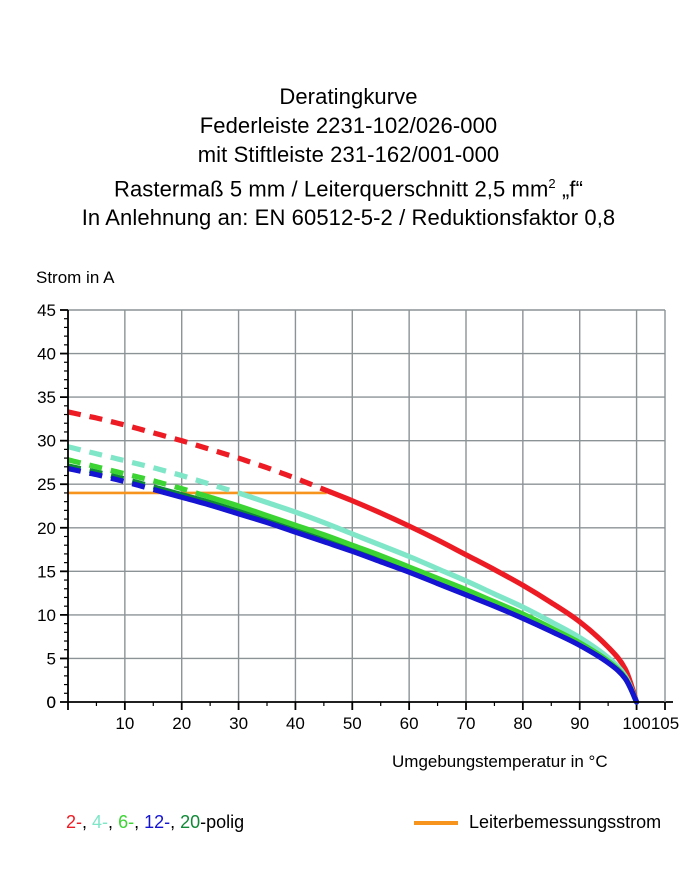 The width and height of the screenshot is (697, 870). What do you see at coordinates (113, 822) in the screenshot?
I see `legend-series-part-3: ,` at bounding box center [113, 822].